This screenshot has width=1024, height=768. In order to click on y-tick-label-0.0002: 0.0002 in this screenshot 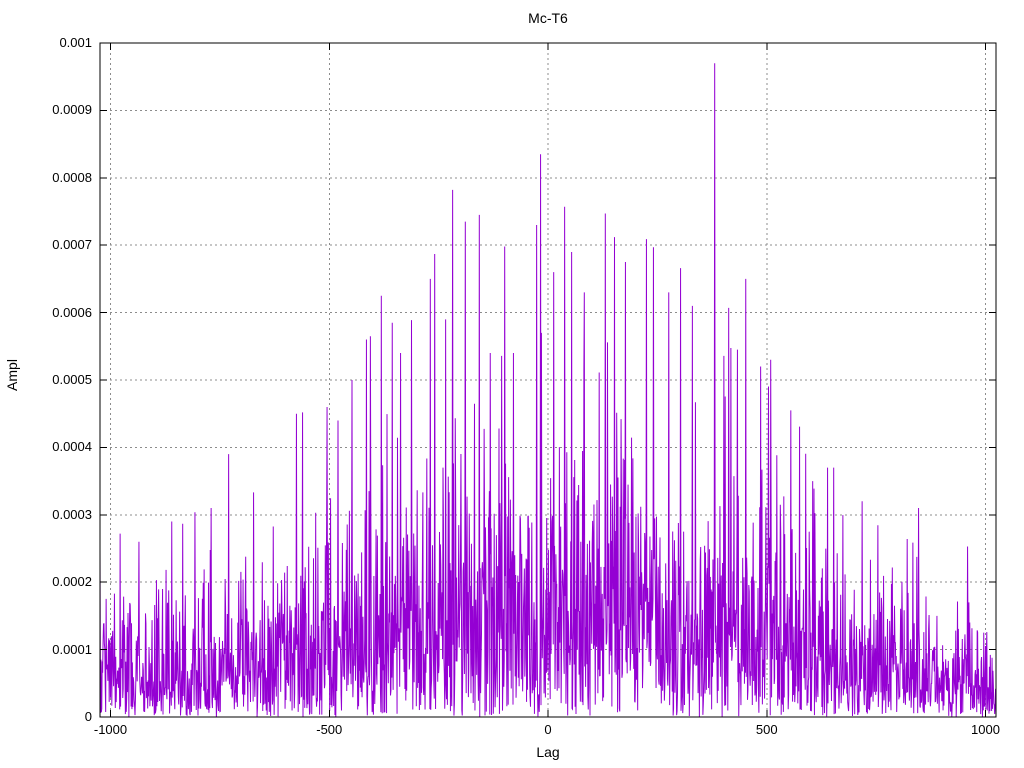, I will do `click(72, 582)`.